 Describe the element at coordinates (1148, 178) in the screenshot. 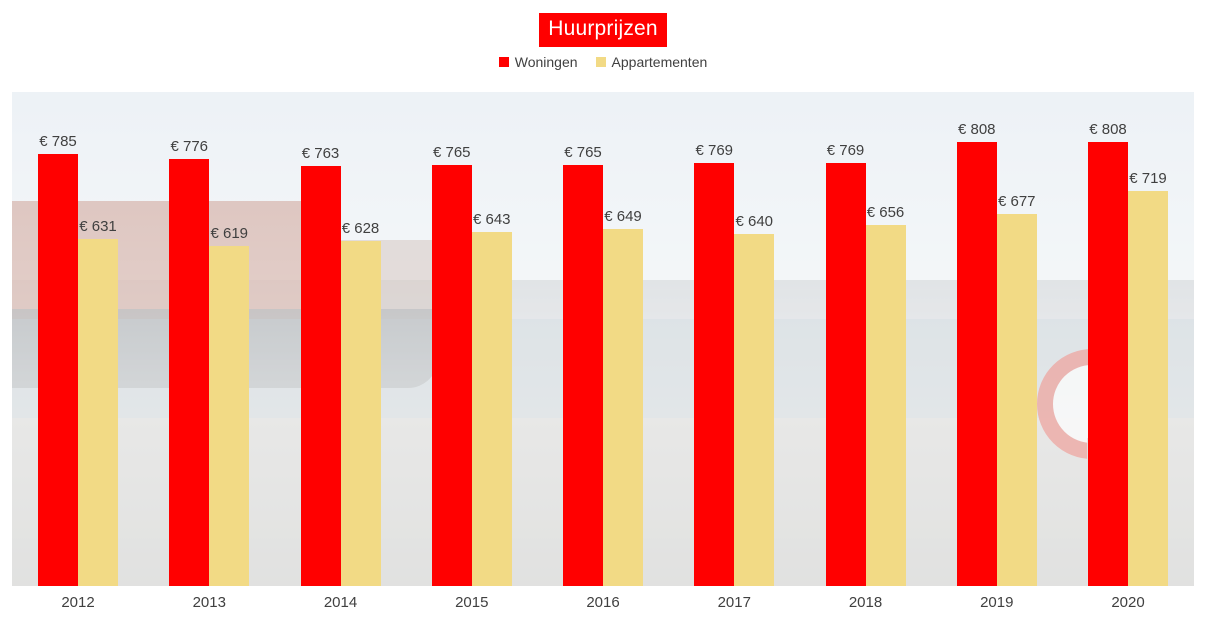

I see `value-label: € 719` at that location.